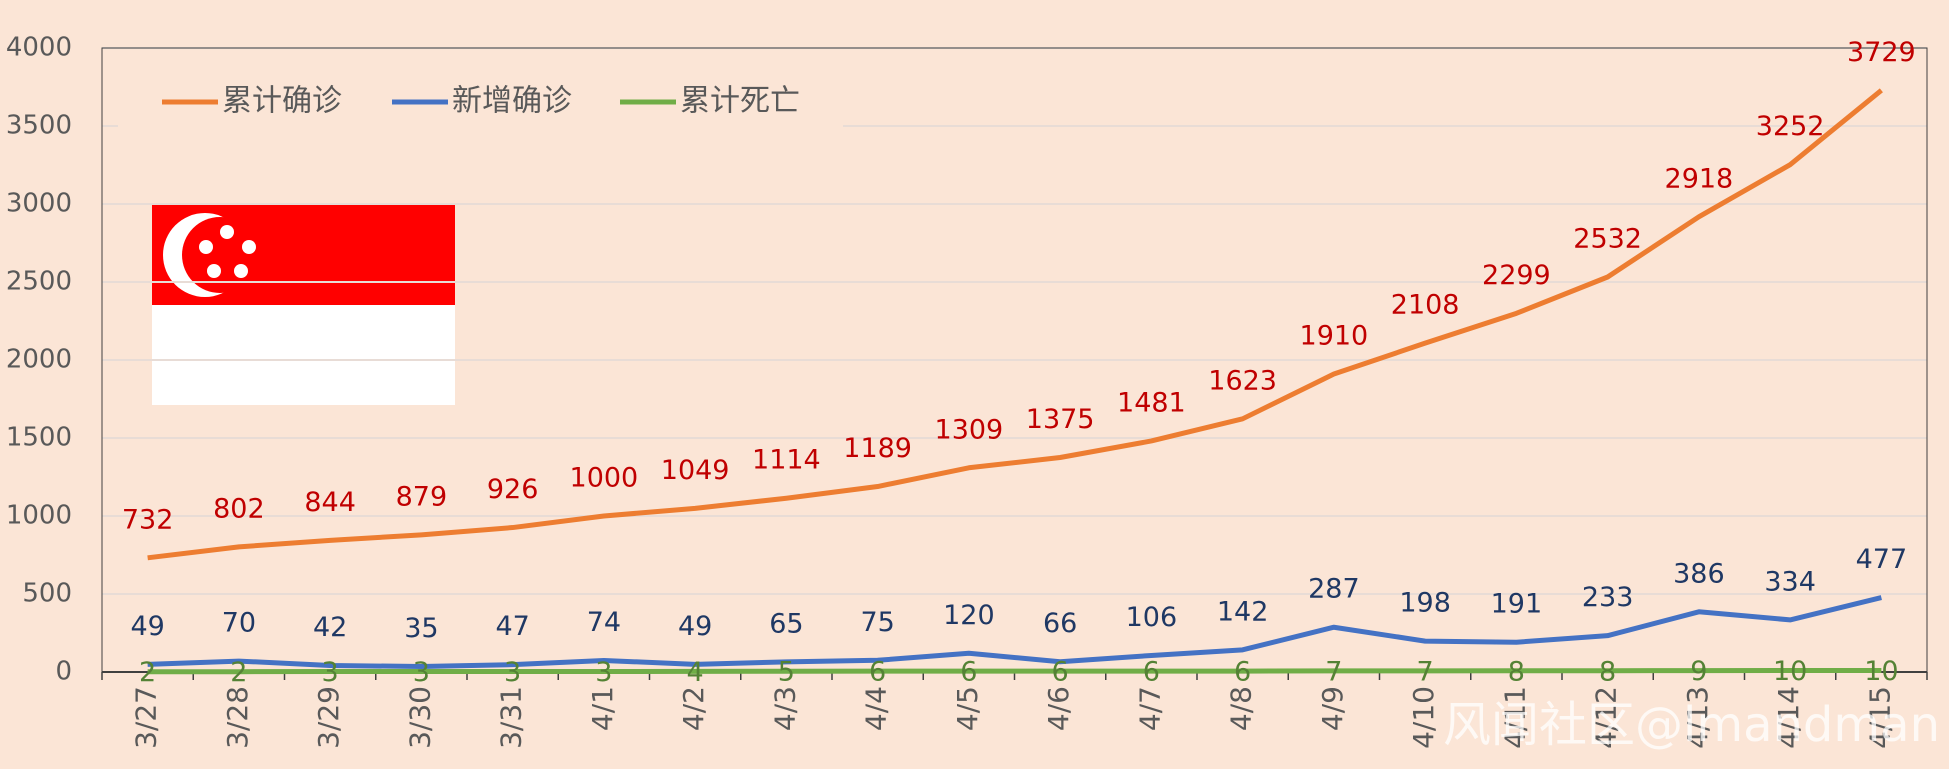 Image resolution: width=1949 pixels, height=769 pixels. What do you see at coordinates (63, 672) in the screenshot?
I see `y-tick-label: 0` at bounding box center [63, 672].